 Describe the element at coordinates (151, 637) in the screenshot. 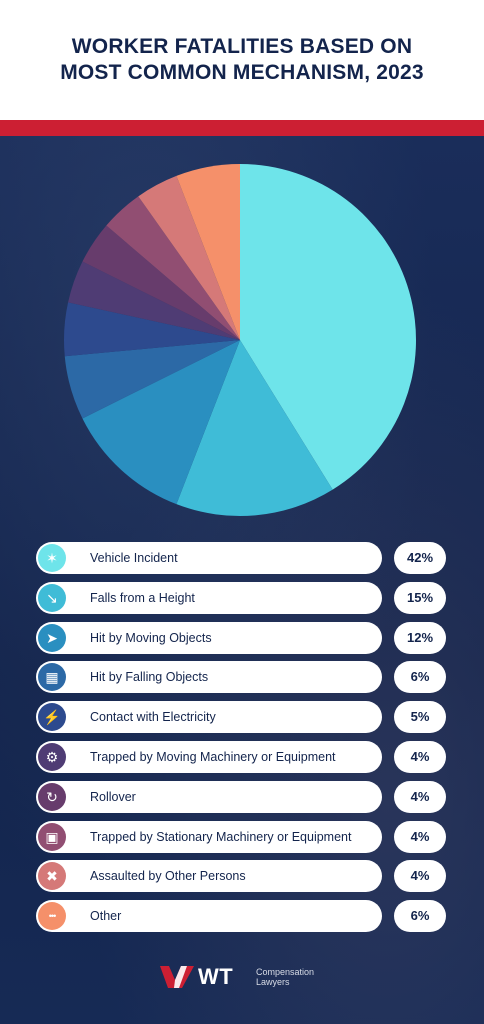

I see `legend-label: Hit by Moving Objects` at that location.